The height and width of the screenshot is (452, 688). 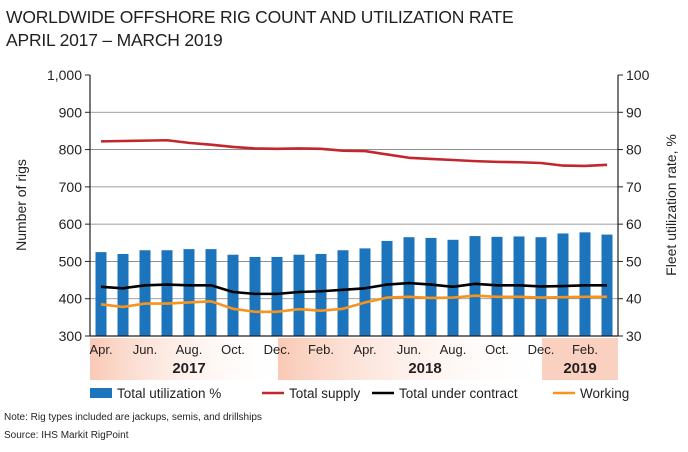 What do you see at coordinates (353, 288) in the screenshot?
I see `line-total-under-contract` at bounding box center [353, 288].